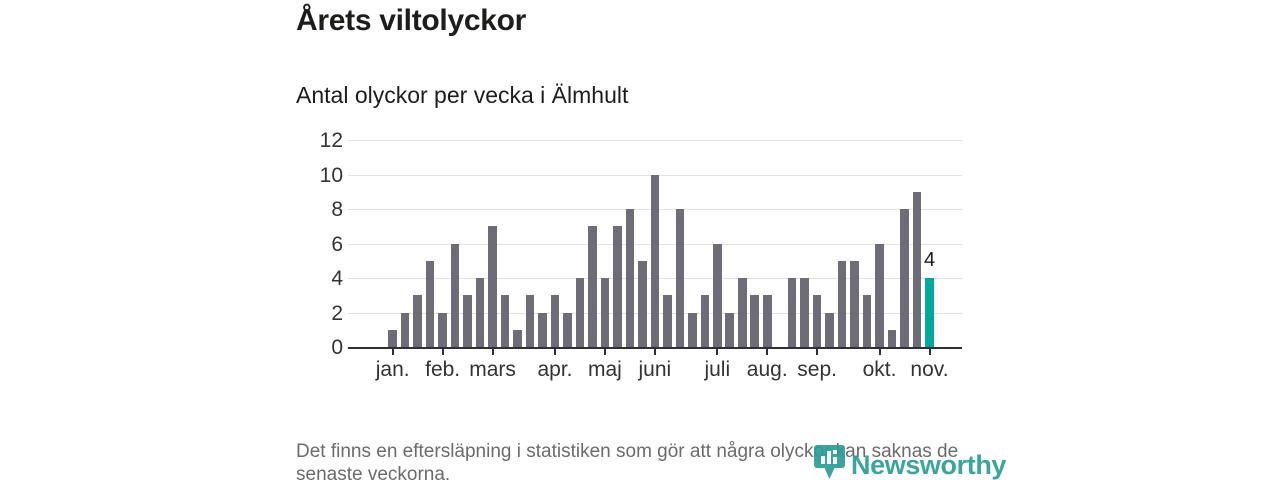  Describe the element at coordinates (337, 209) in the screenshot. I see `y-axis-tick-label: 8` at that location.